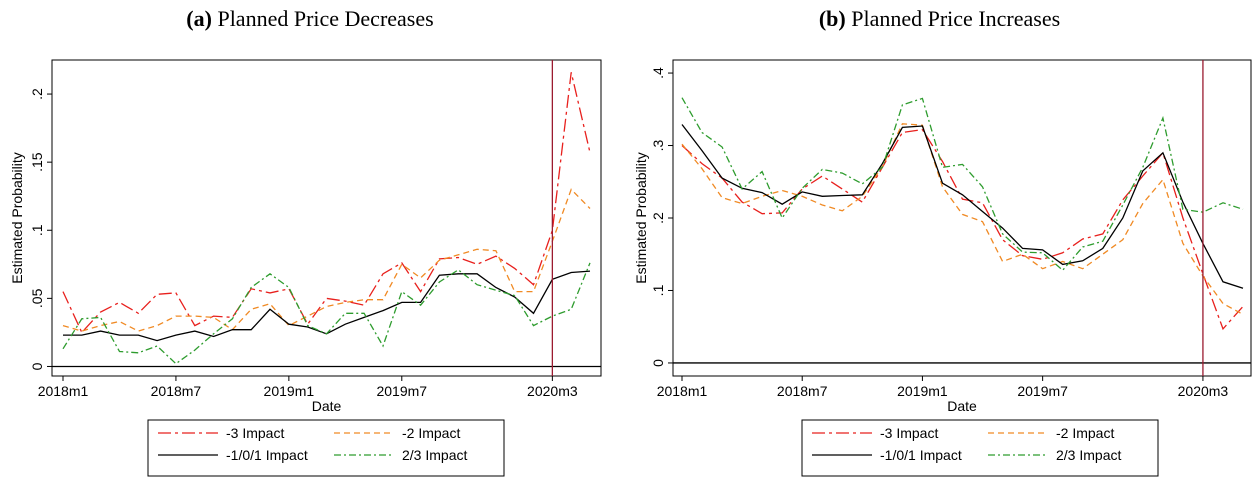  What do you see at coordinates (658, 73) in the screenshot?
I see `y-tick-label: .4` at bounding box center [658, 73].